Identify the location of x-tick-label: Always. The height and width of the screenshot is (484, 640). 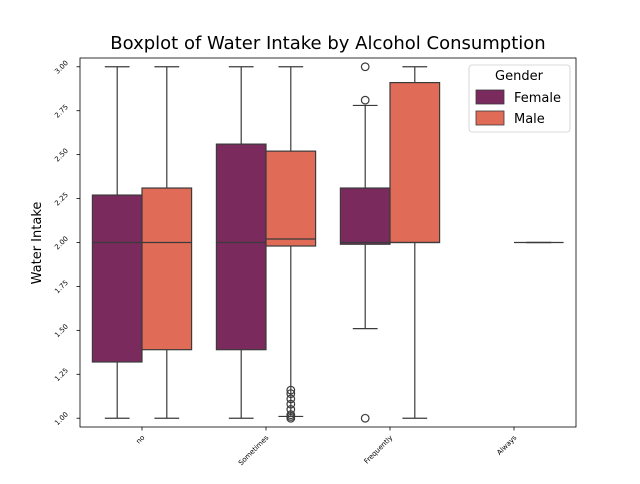
(506, 445).